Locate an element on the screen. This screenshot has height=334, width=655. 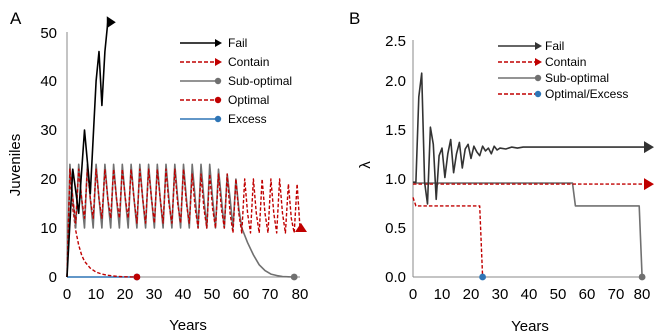
panel-b-x-tick-label: 20 is located at coordinates (471, 294).